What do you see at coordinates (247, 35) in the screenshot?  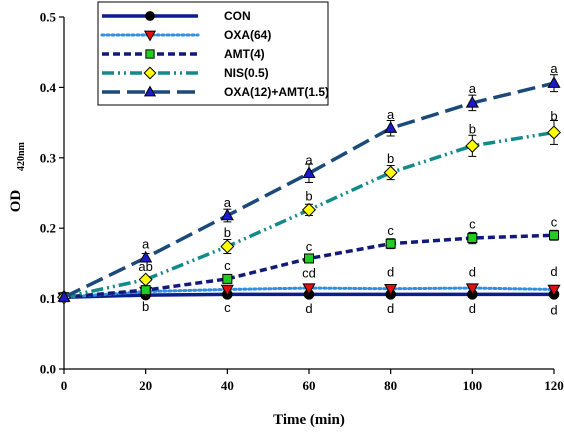 I see `legend-label: OXA(64)` at bounding box center [247, 35].